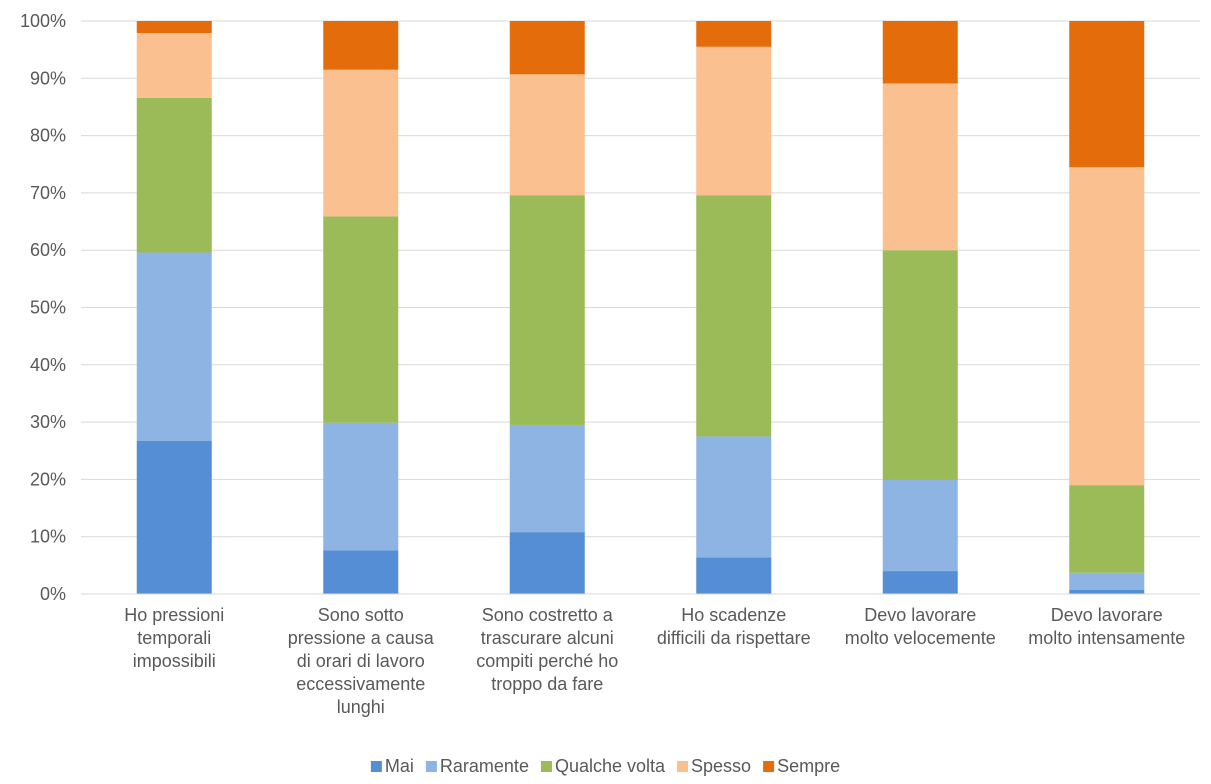 The height and width of the screenshot is (784, 1211). What do you see at coordinates (48, 537) in the screenshot?
I see `y-tick-label: 10%` at bounding box center [48, 537].